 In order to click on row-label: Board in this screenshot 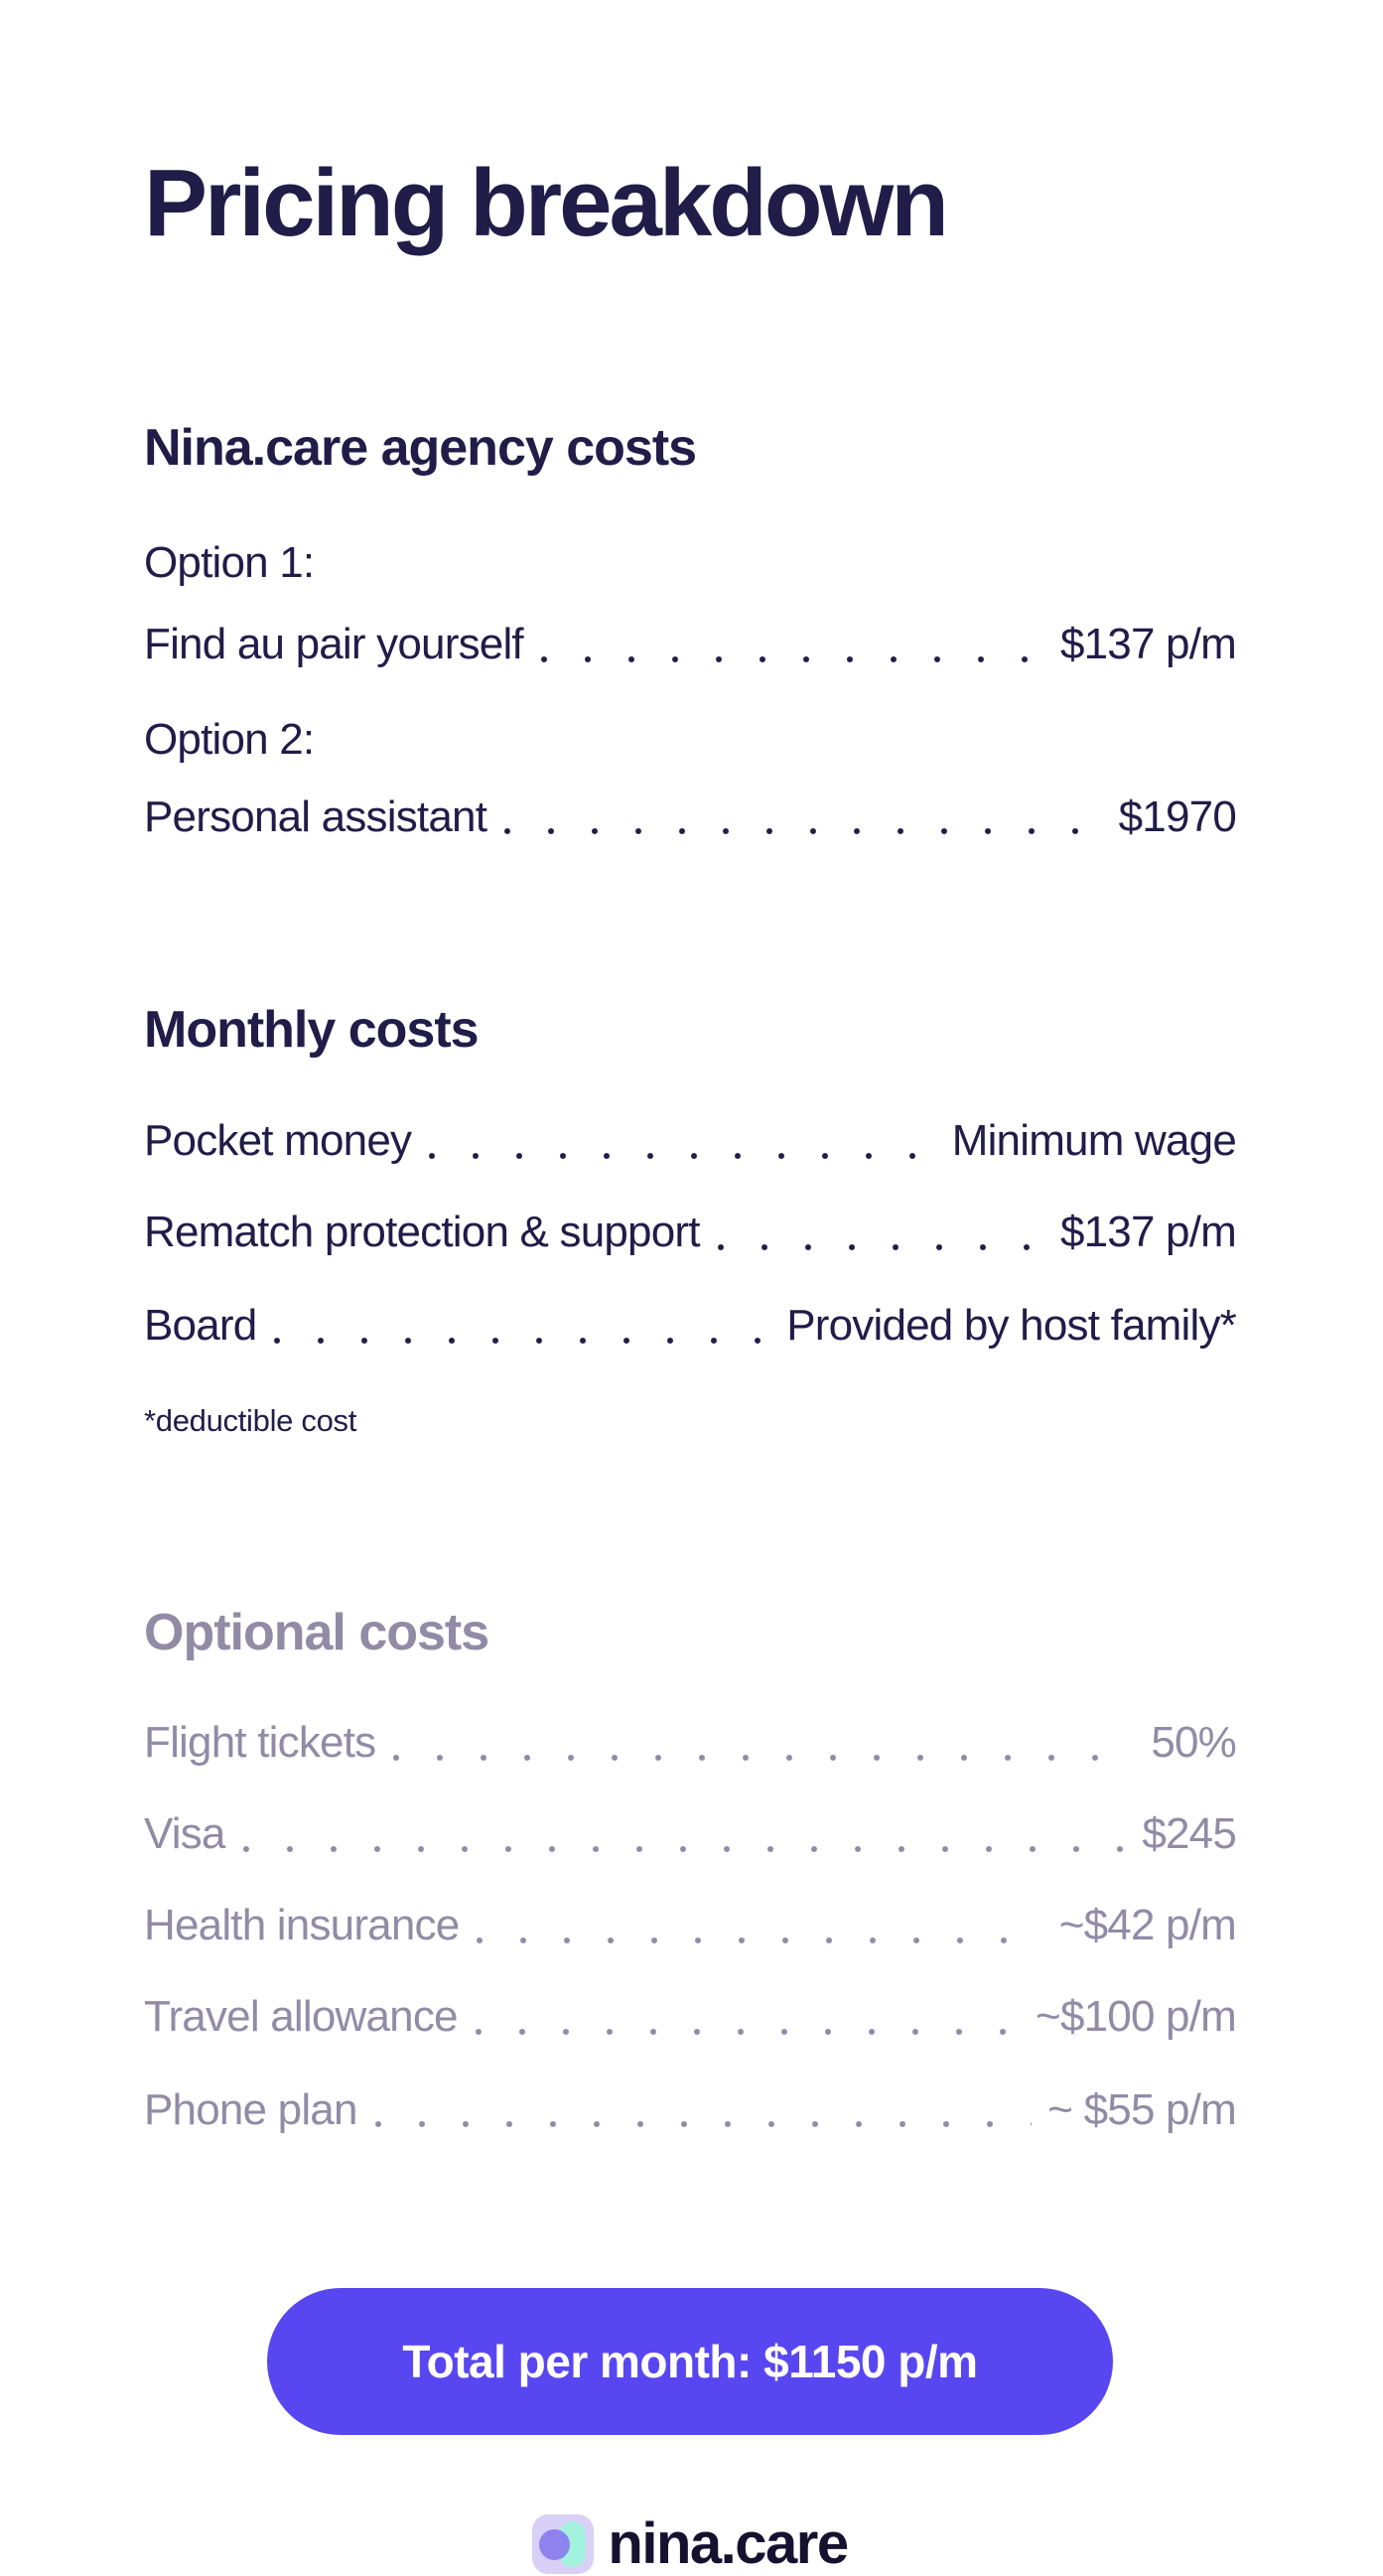, I will do `click(200, 1325)`.